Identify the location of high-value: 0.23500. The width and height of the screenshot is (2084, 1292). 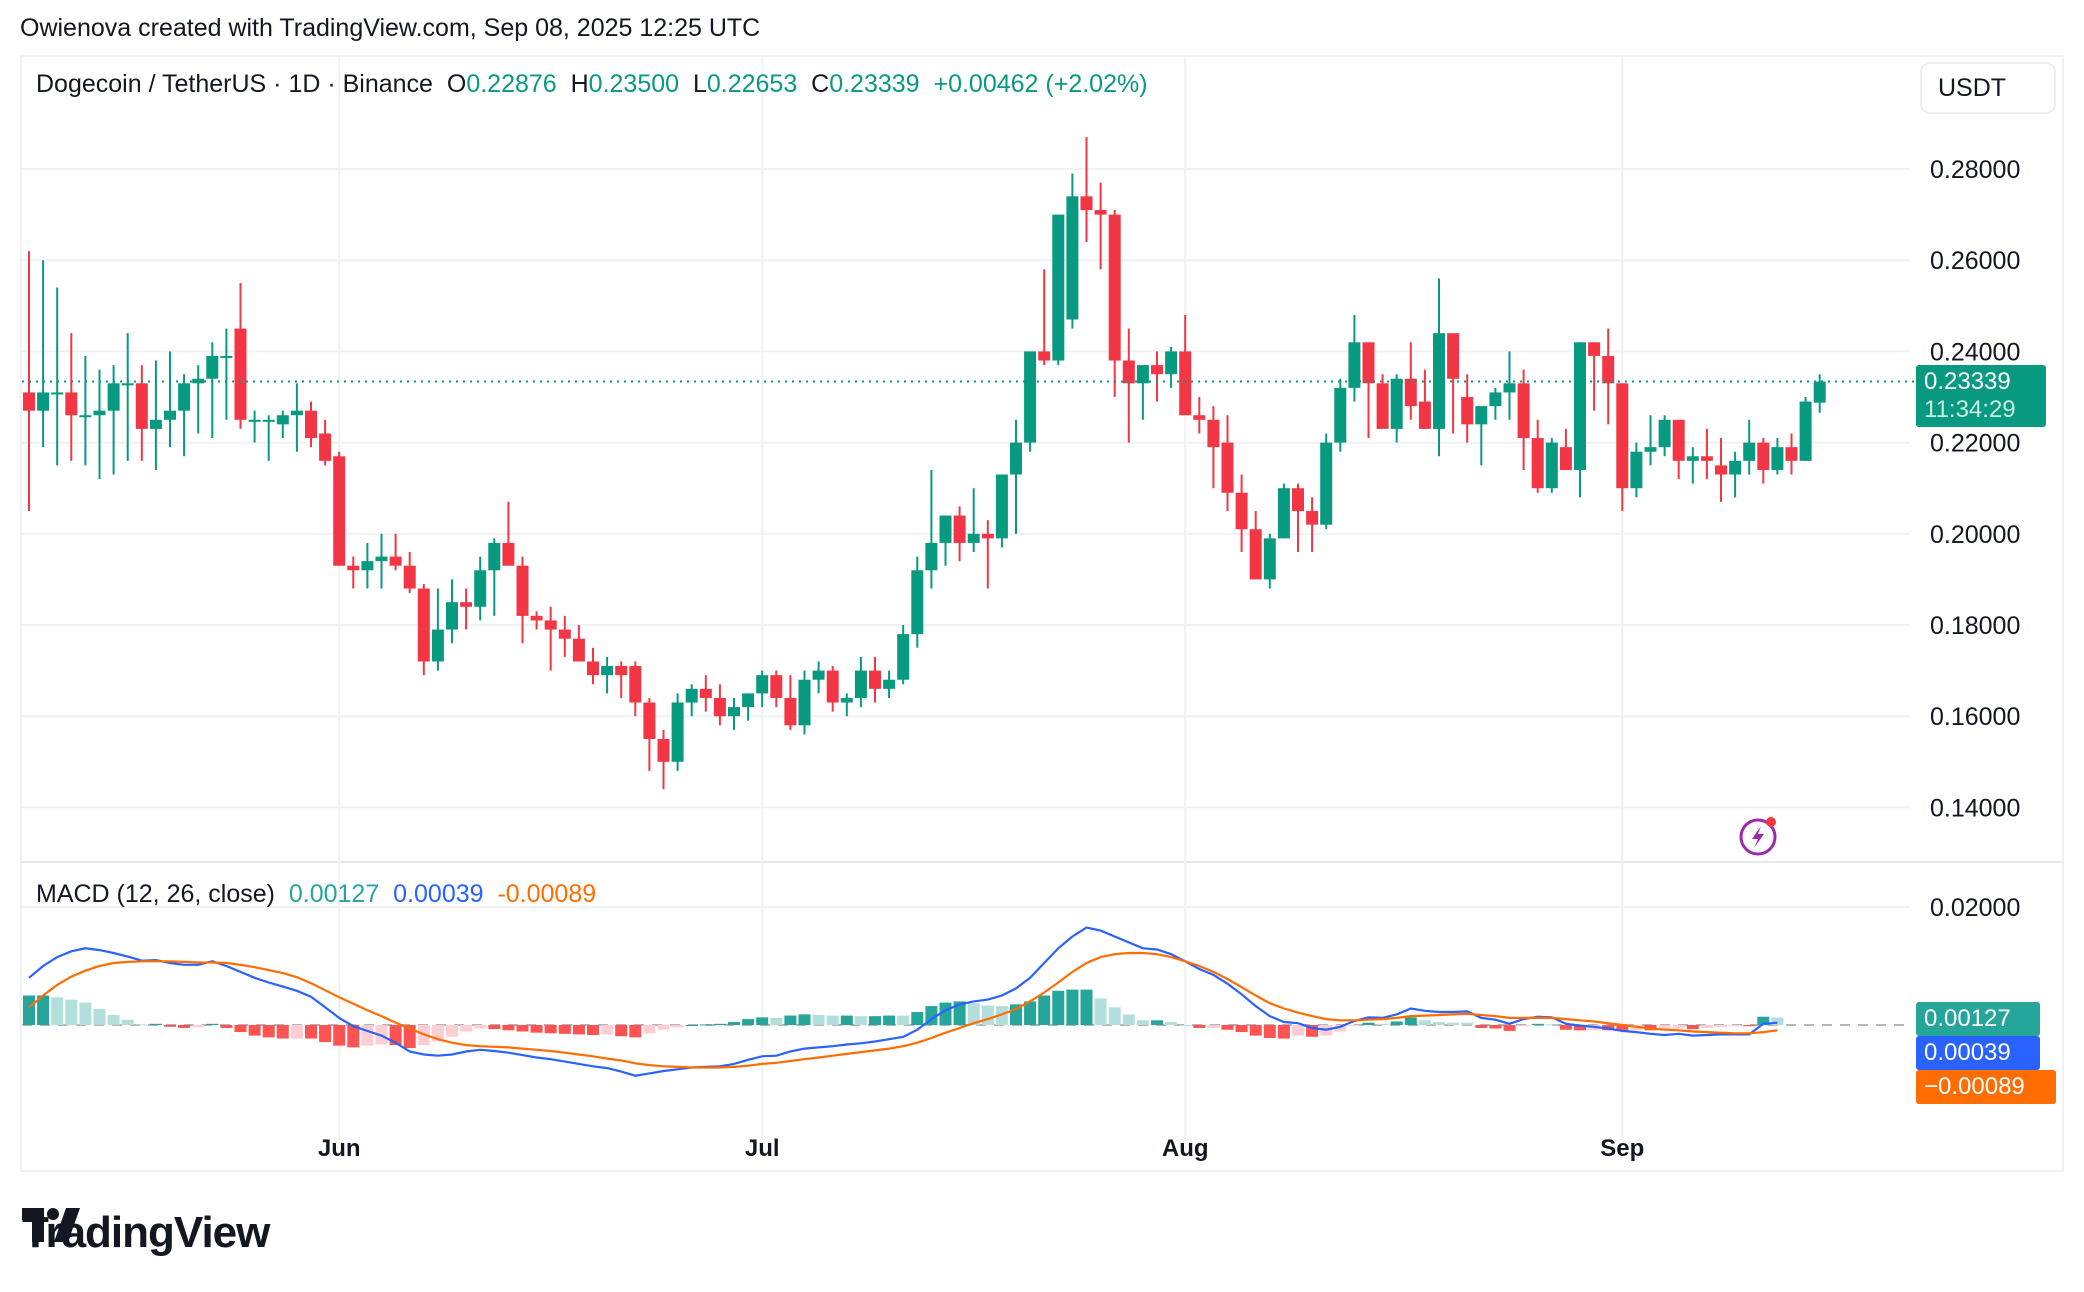
(634, 84).